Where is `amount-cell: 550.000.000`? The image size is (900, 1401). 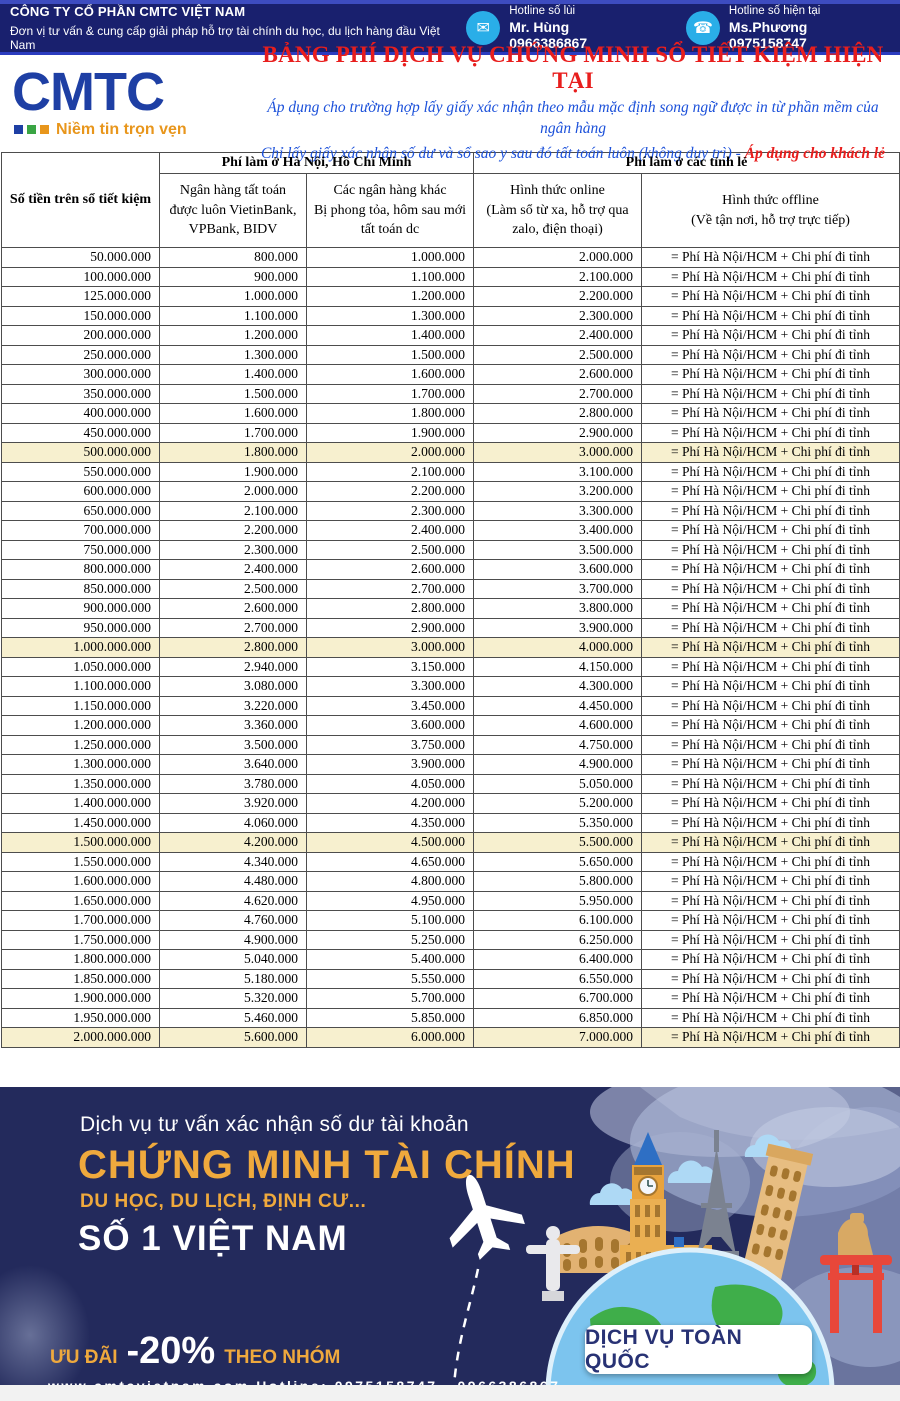 amount-cell: 550.000.000 is located at coordinates (80, 471).